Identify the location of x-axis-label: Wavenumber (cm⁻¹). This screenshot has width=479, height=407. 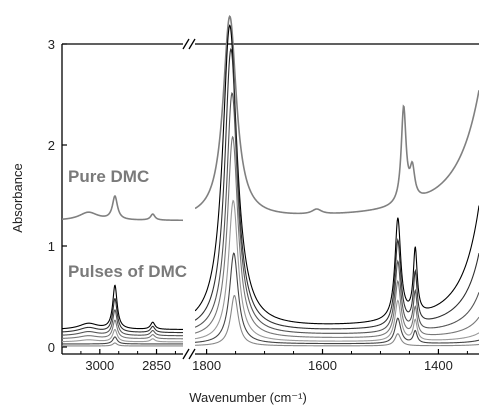
(248, 397).